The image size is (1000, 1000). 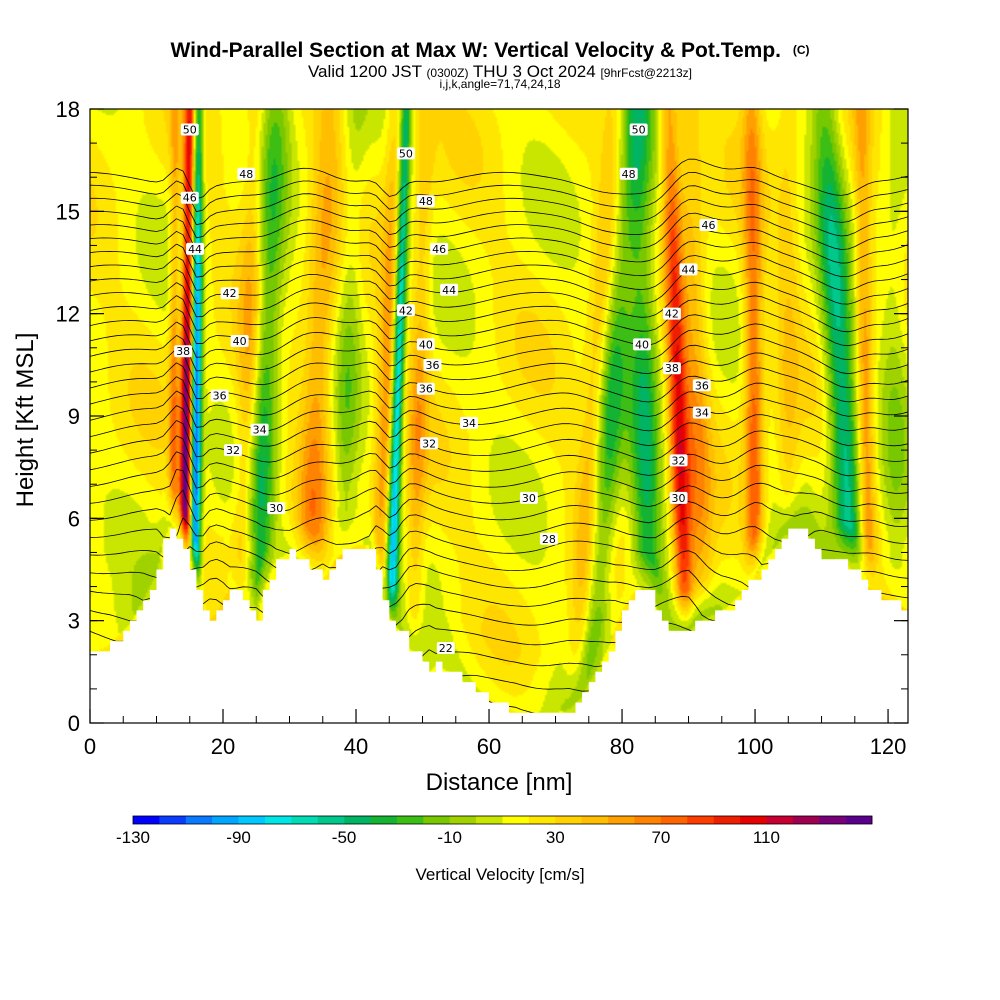 What do you see at coordinates (469, 423) in the screenshot?
I see `contour-label-text: 34` at bounding box center [469, 423].